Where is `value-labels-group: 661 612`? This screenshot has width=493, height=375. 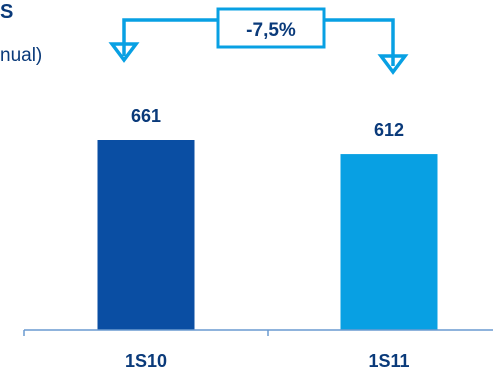
value-labels-group: 661 612 is located at coordinates (267, 123).